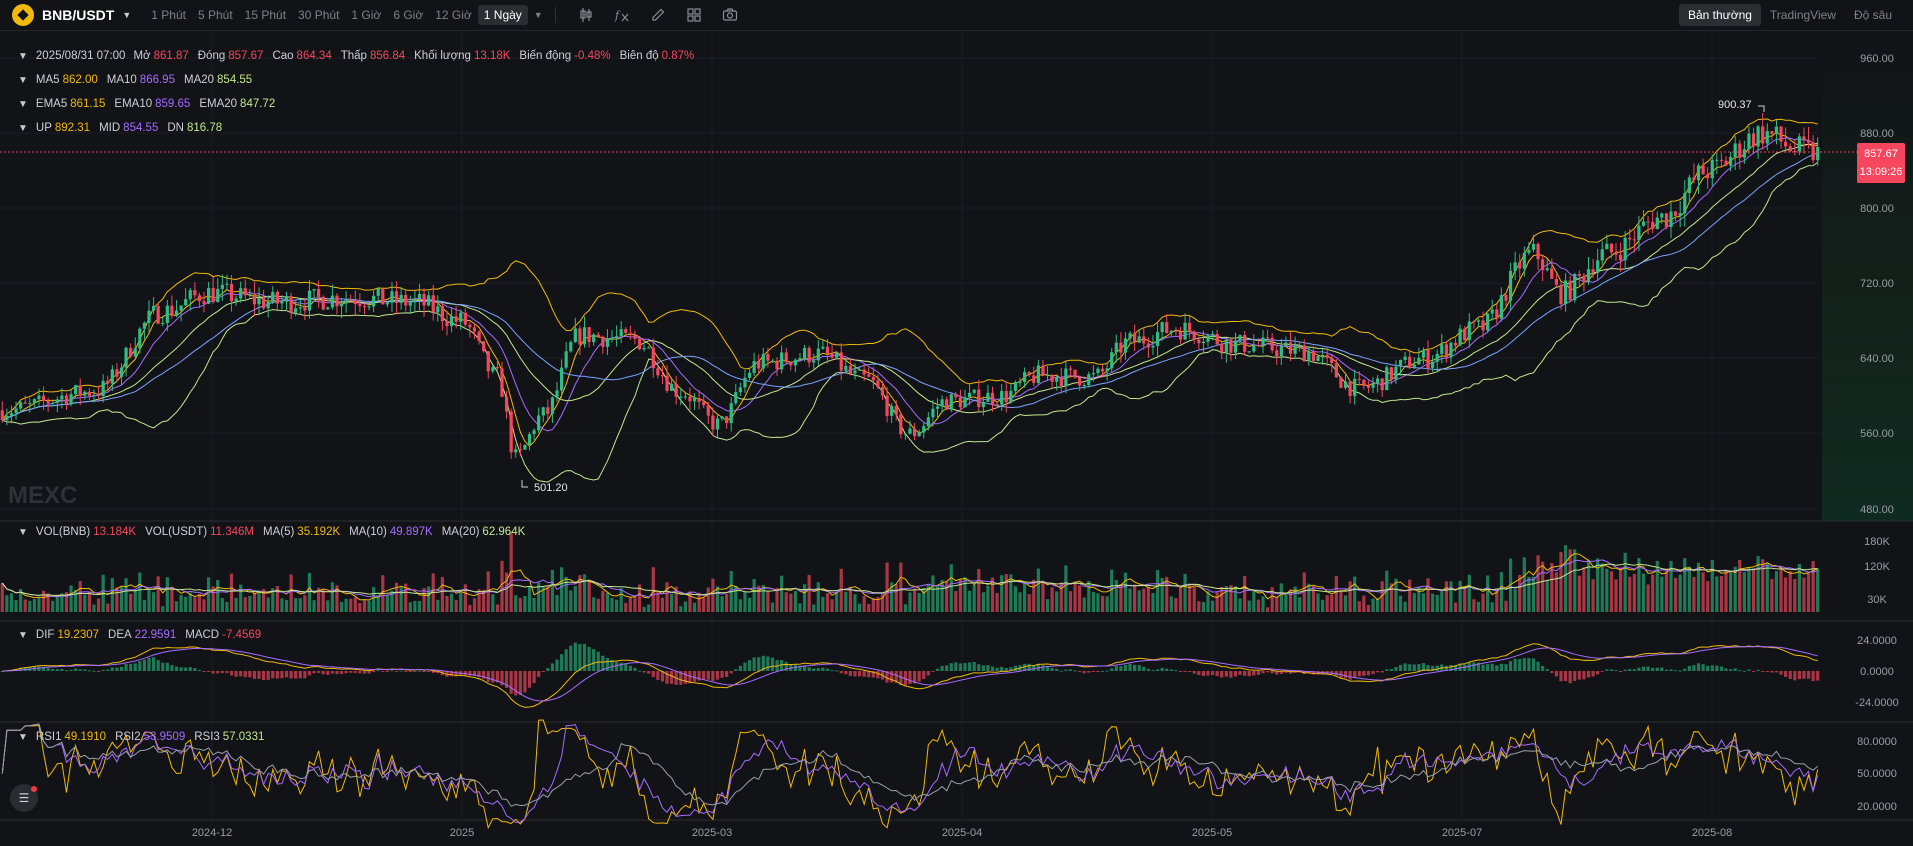 The width and height of the screenshot is (1913, 846). I want to click on view-standard: Bản thường, so click(1719, 15).